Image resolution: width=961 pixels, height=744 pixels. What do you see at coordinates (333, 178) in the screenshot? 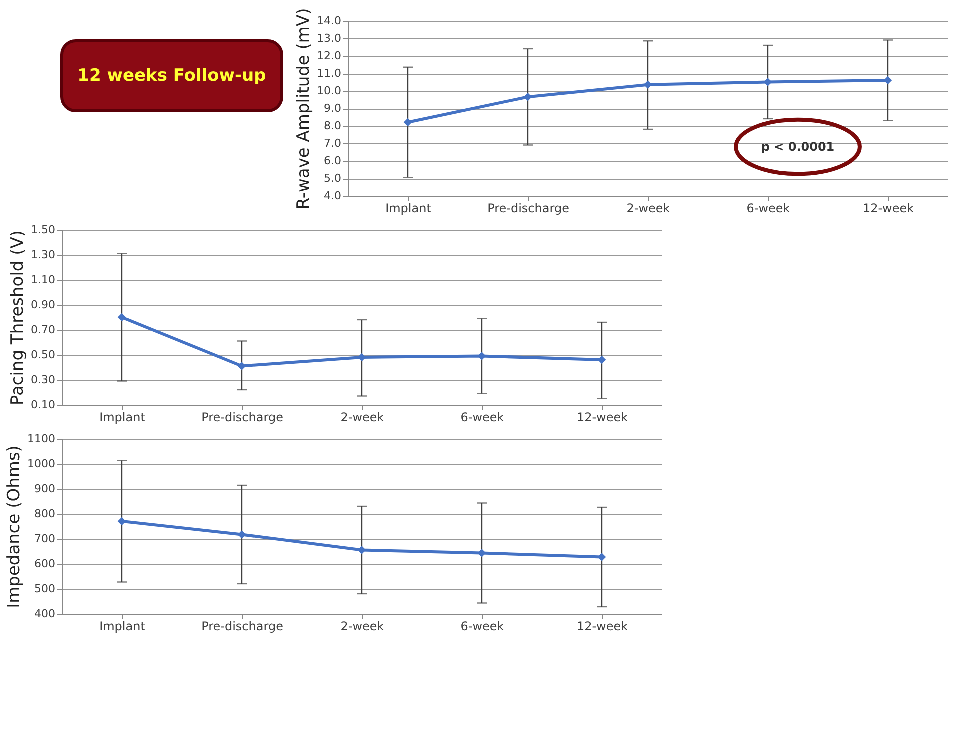
I see `y-tick-label: 5.0` at bounding box center [333, 178].